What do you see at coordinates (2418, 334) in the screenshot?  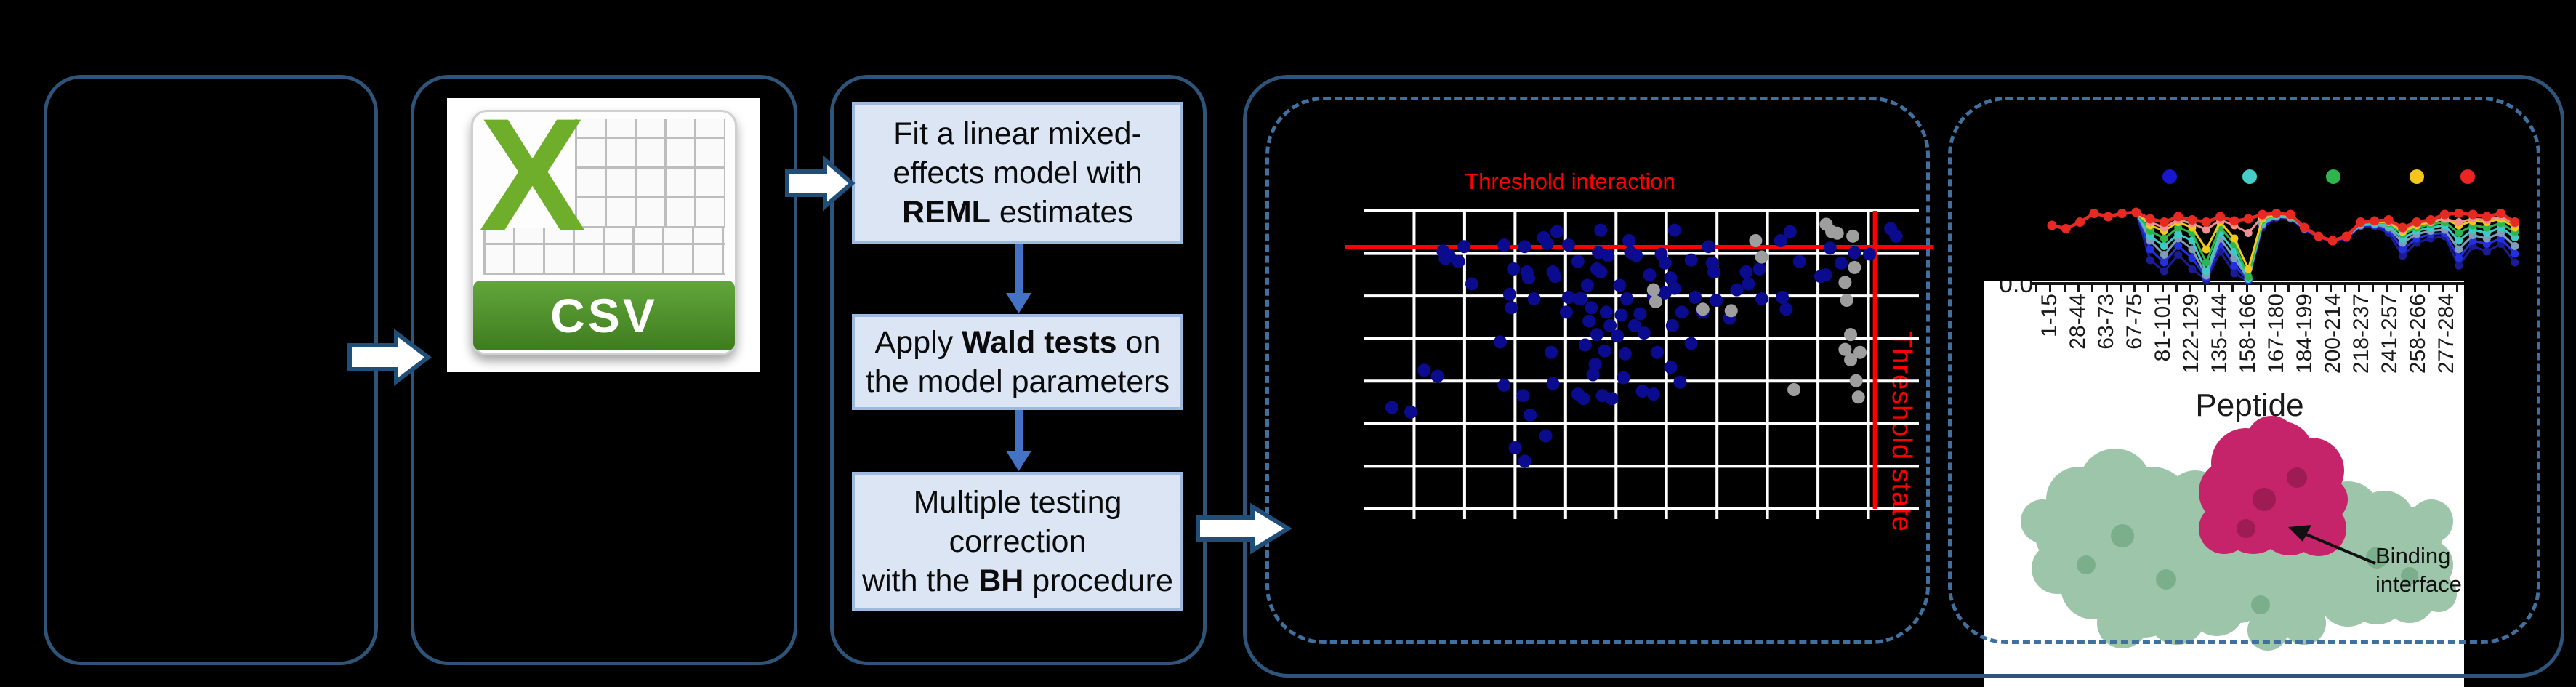 I see `peptide-tick-label: 258-266` at bounding box center [2418, 334].